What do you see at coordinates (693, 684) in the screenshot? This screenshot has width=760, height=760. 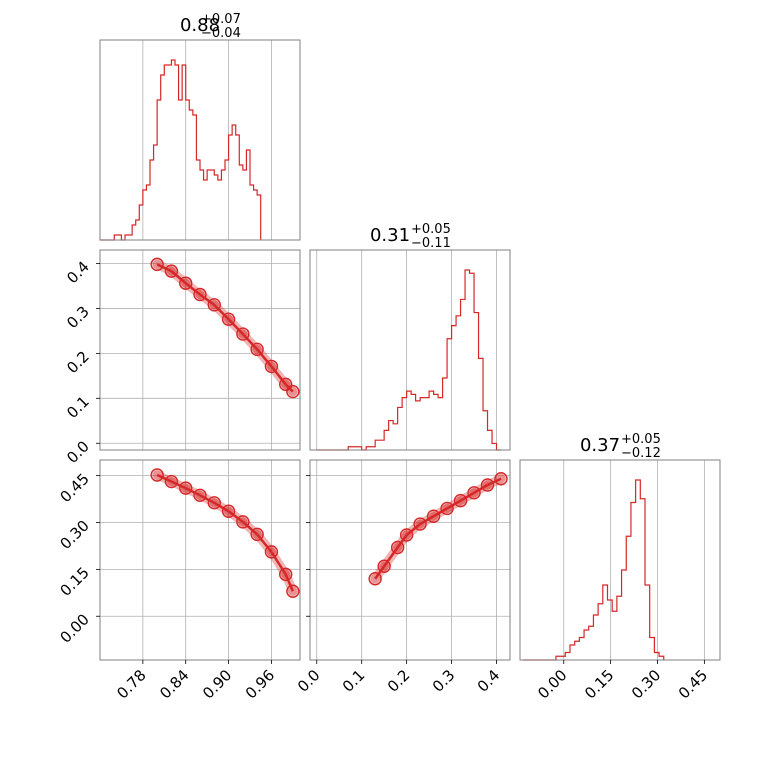 I see `x-tick-label: 0.45` at bounding box center [693, 684].